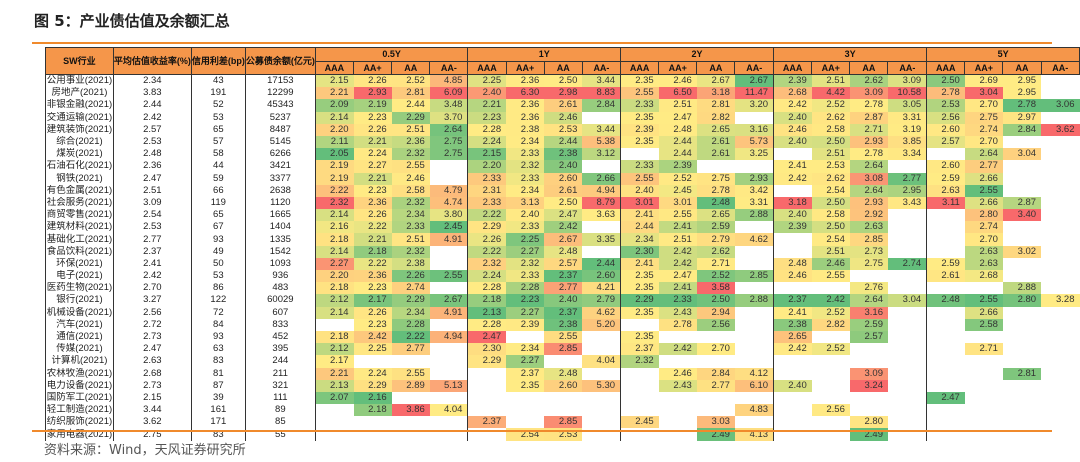 The image size is (1080, 462). Describe the element at coordinates (152, 81) in the screenshot. I see `avg-yield: 2.34` at that location.